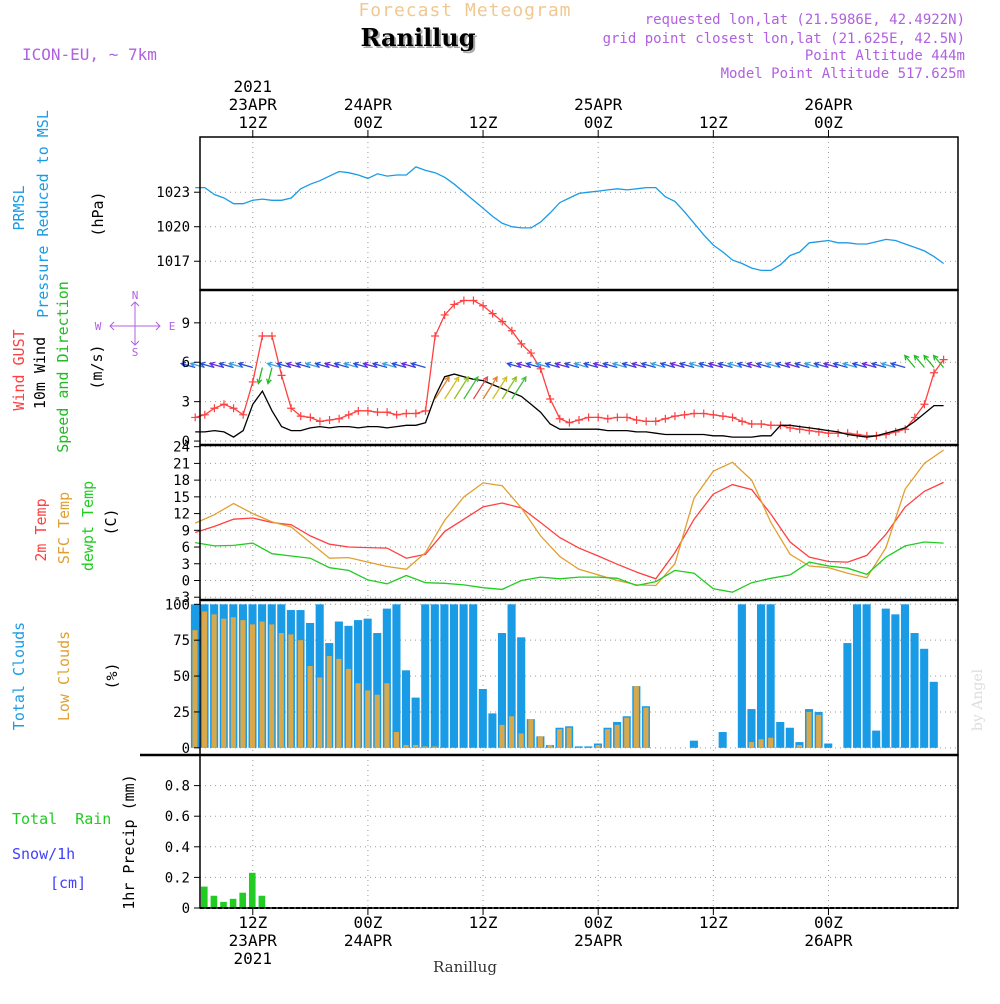 Image resolution: width=1000 pixels, height=1004 pixels. I want to click on rain-bar, so click(204, 897).